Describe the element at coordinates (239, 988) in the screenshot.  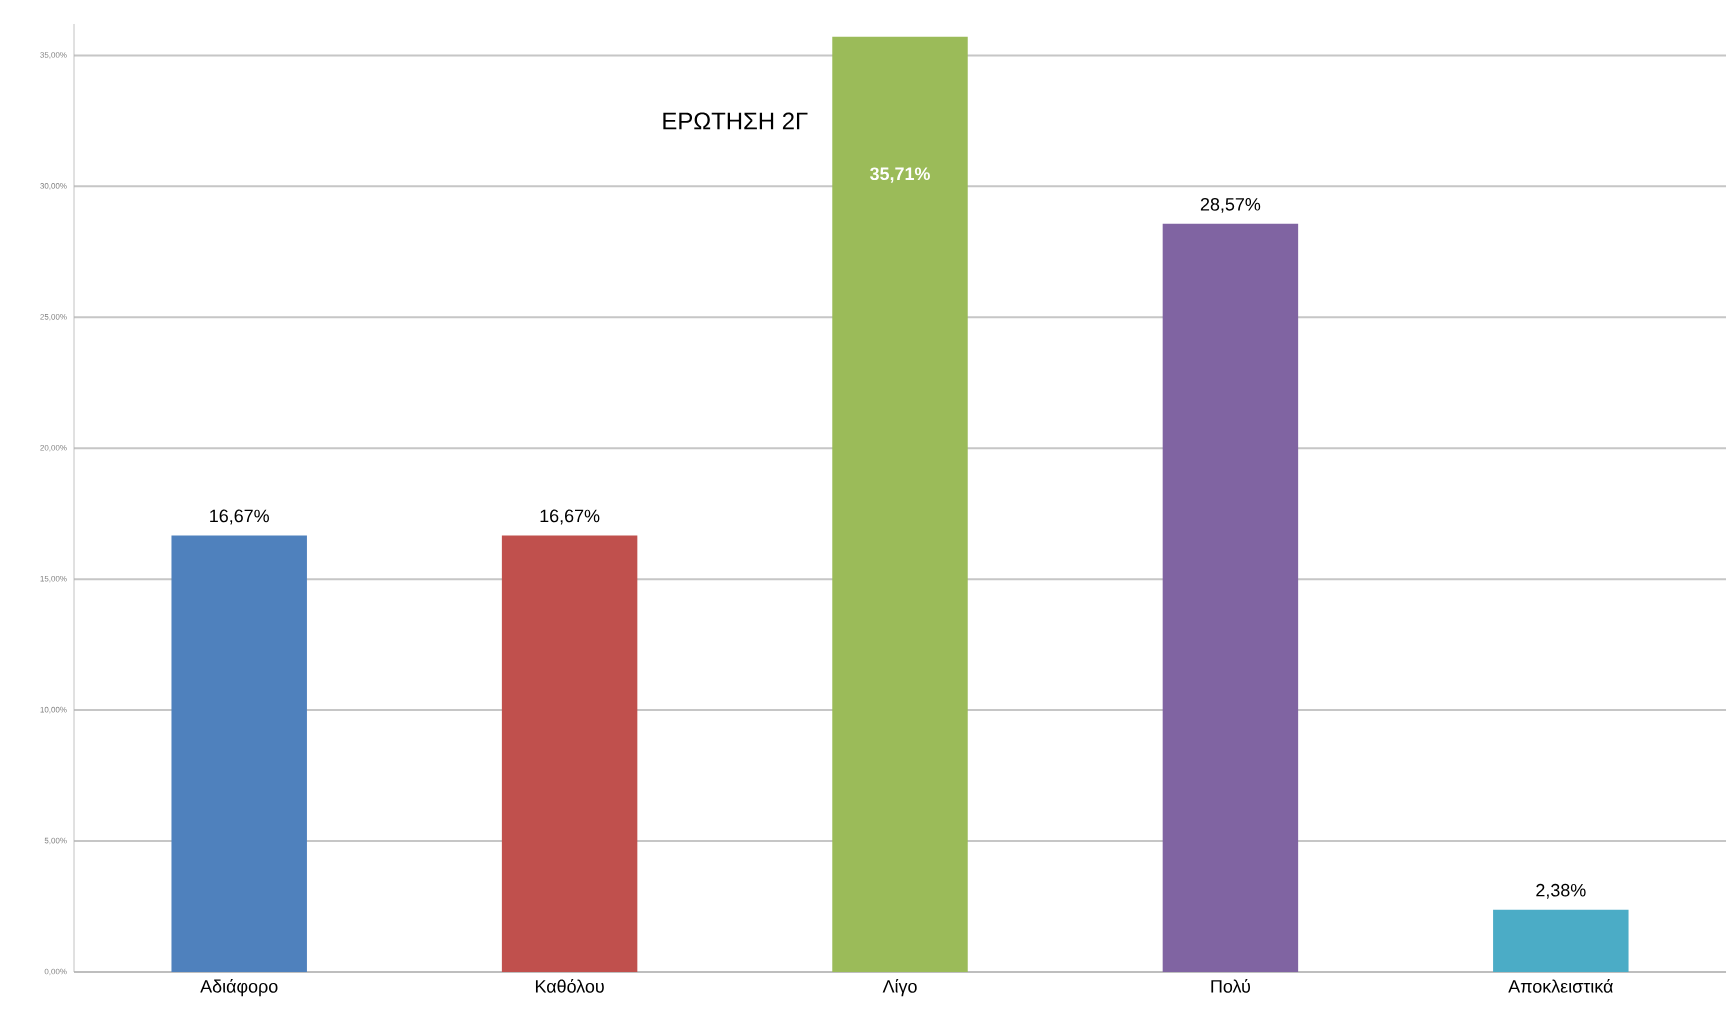
I see `x-tick-label: Αδιάφορο` at that location.